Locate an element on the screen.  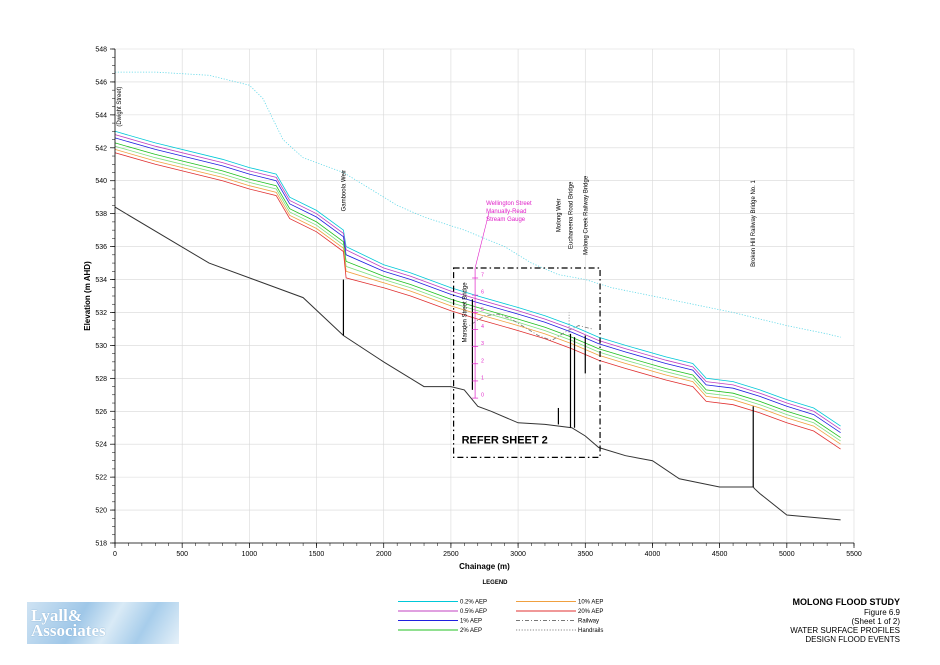
gauge-mark-label: 5 is located at coordinates (482, 310).